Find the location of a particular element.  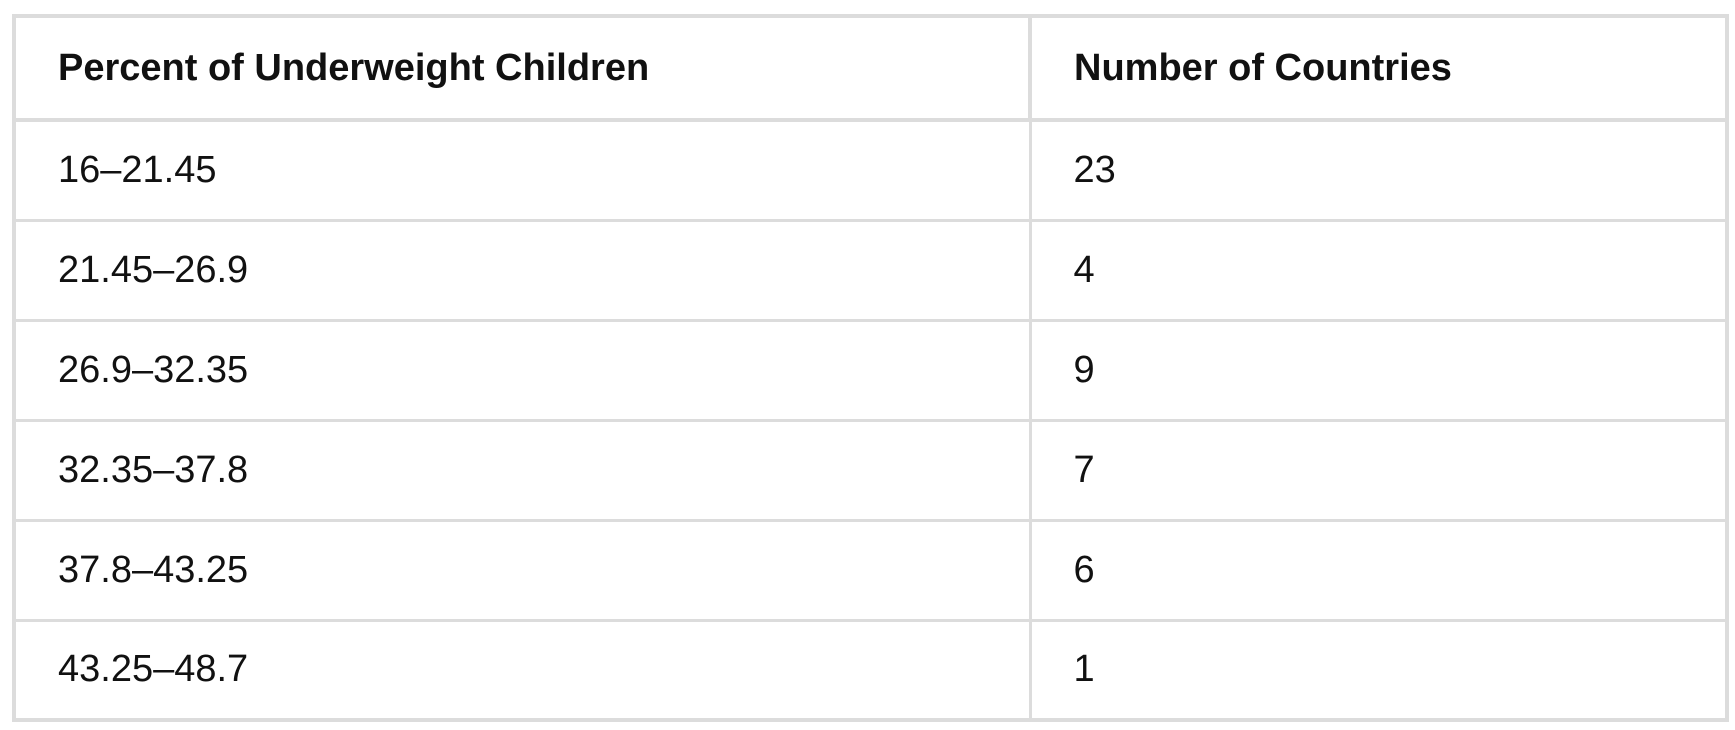

header-percent-underweight: Percent of Underweight Children is located at coordinates (522, 68).